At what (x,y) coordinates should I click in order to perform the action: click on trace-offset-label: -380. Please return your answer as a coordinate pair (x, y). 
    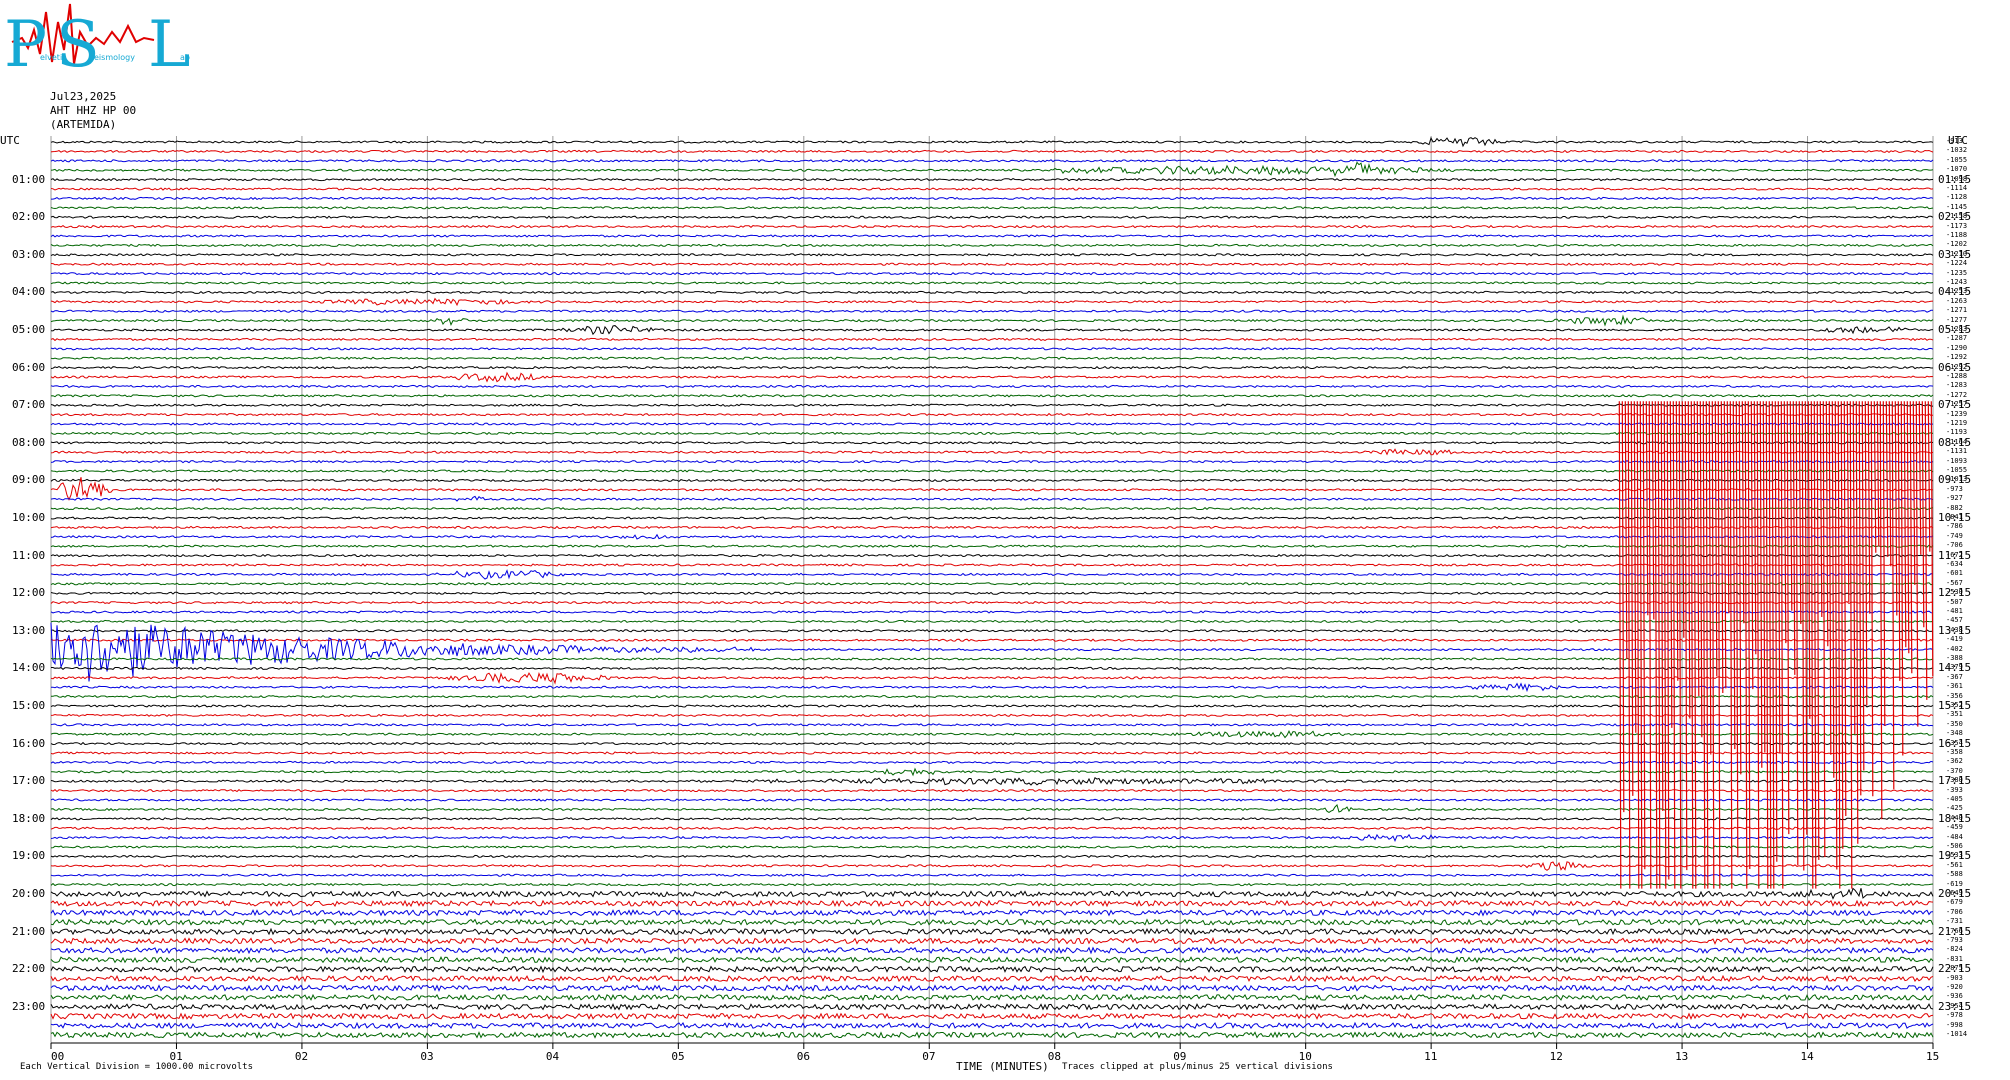
    Looking at the image, I should click on (1954, 780).